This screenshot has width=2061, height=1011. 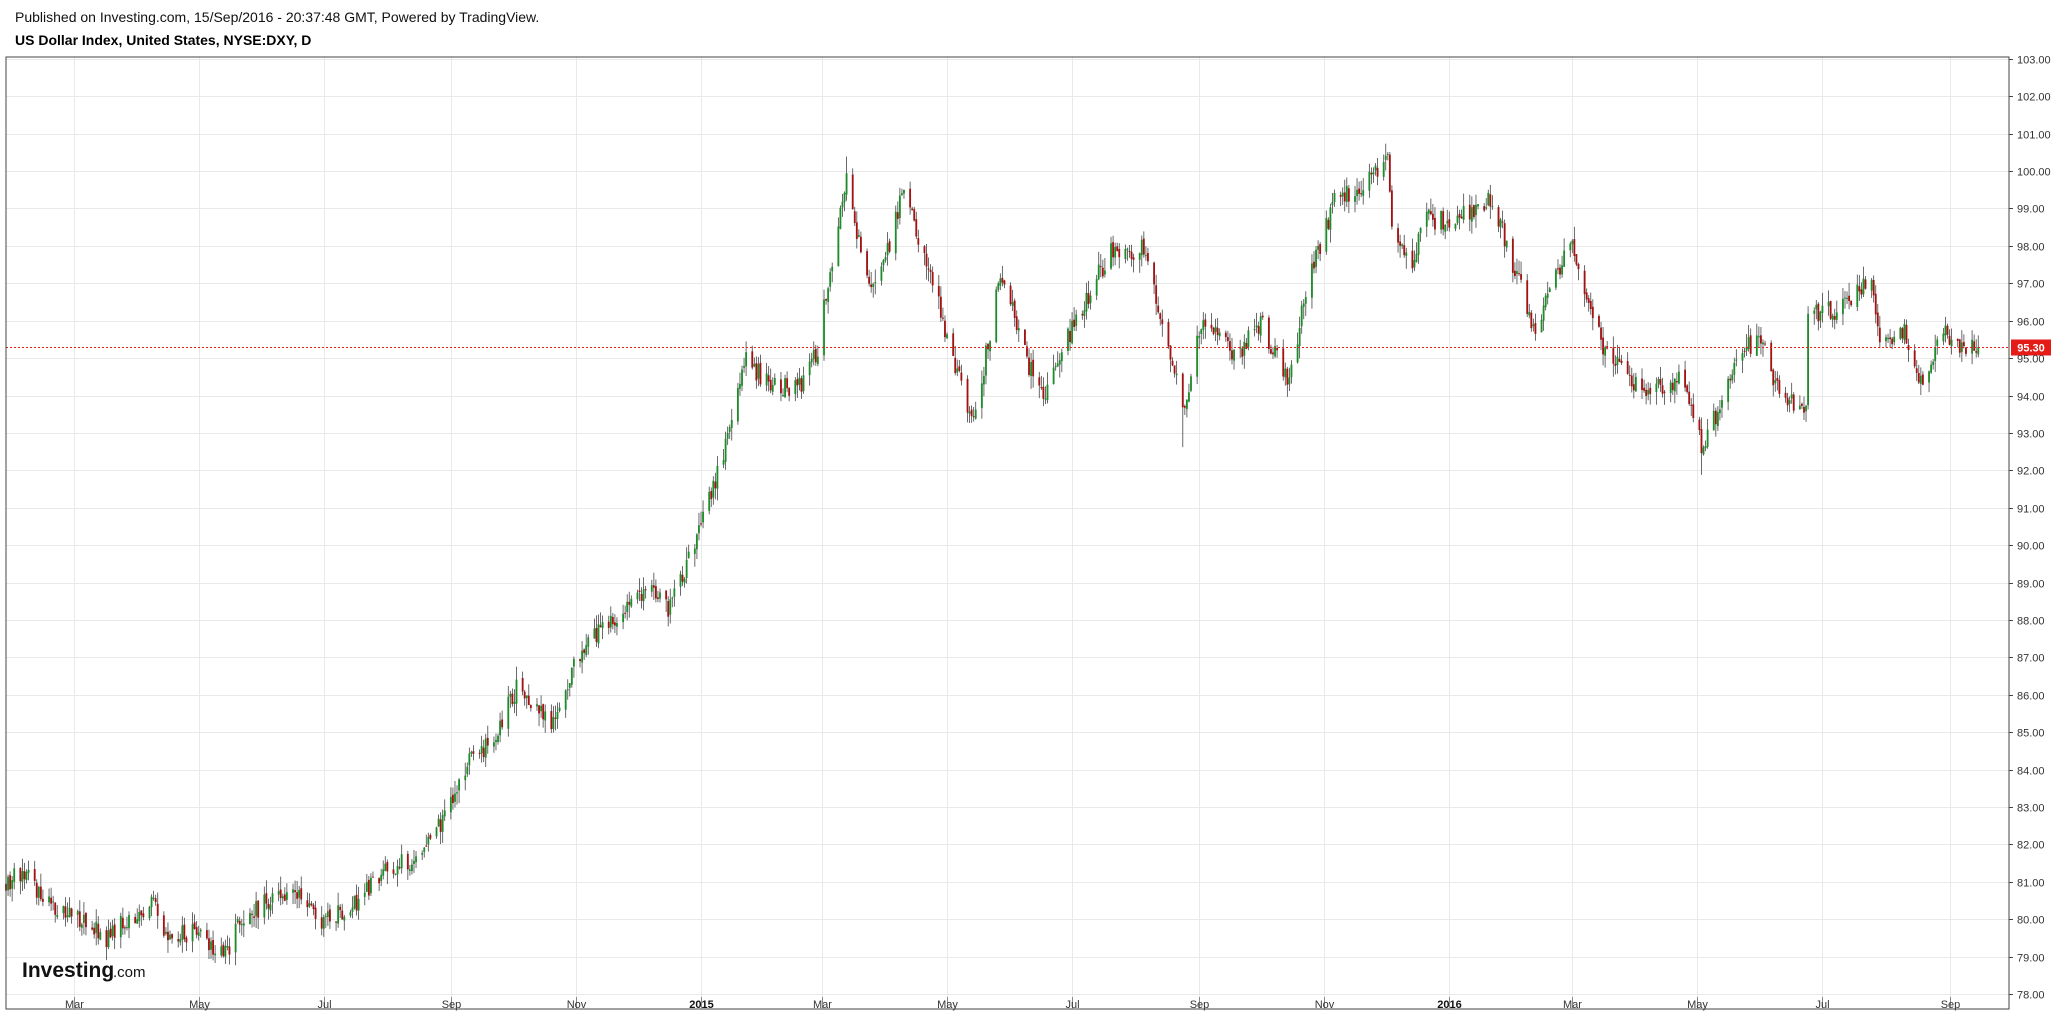 What do you see at coordinates (84, 970) in the screenshot?
I see `investing-logo: Investing .com` at bounding box center [84, 970].